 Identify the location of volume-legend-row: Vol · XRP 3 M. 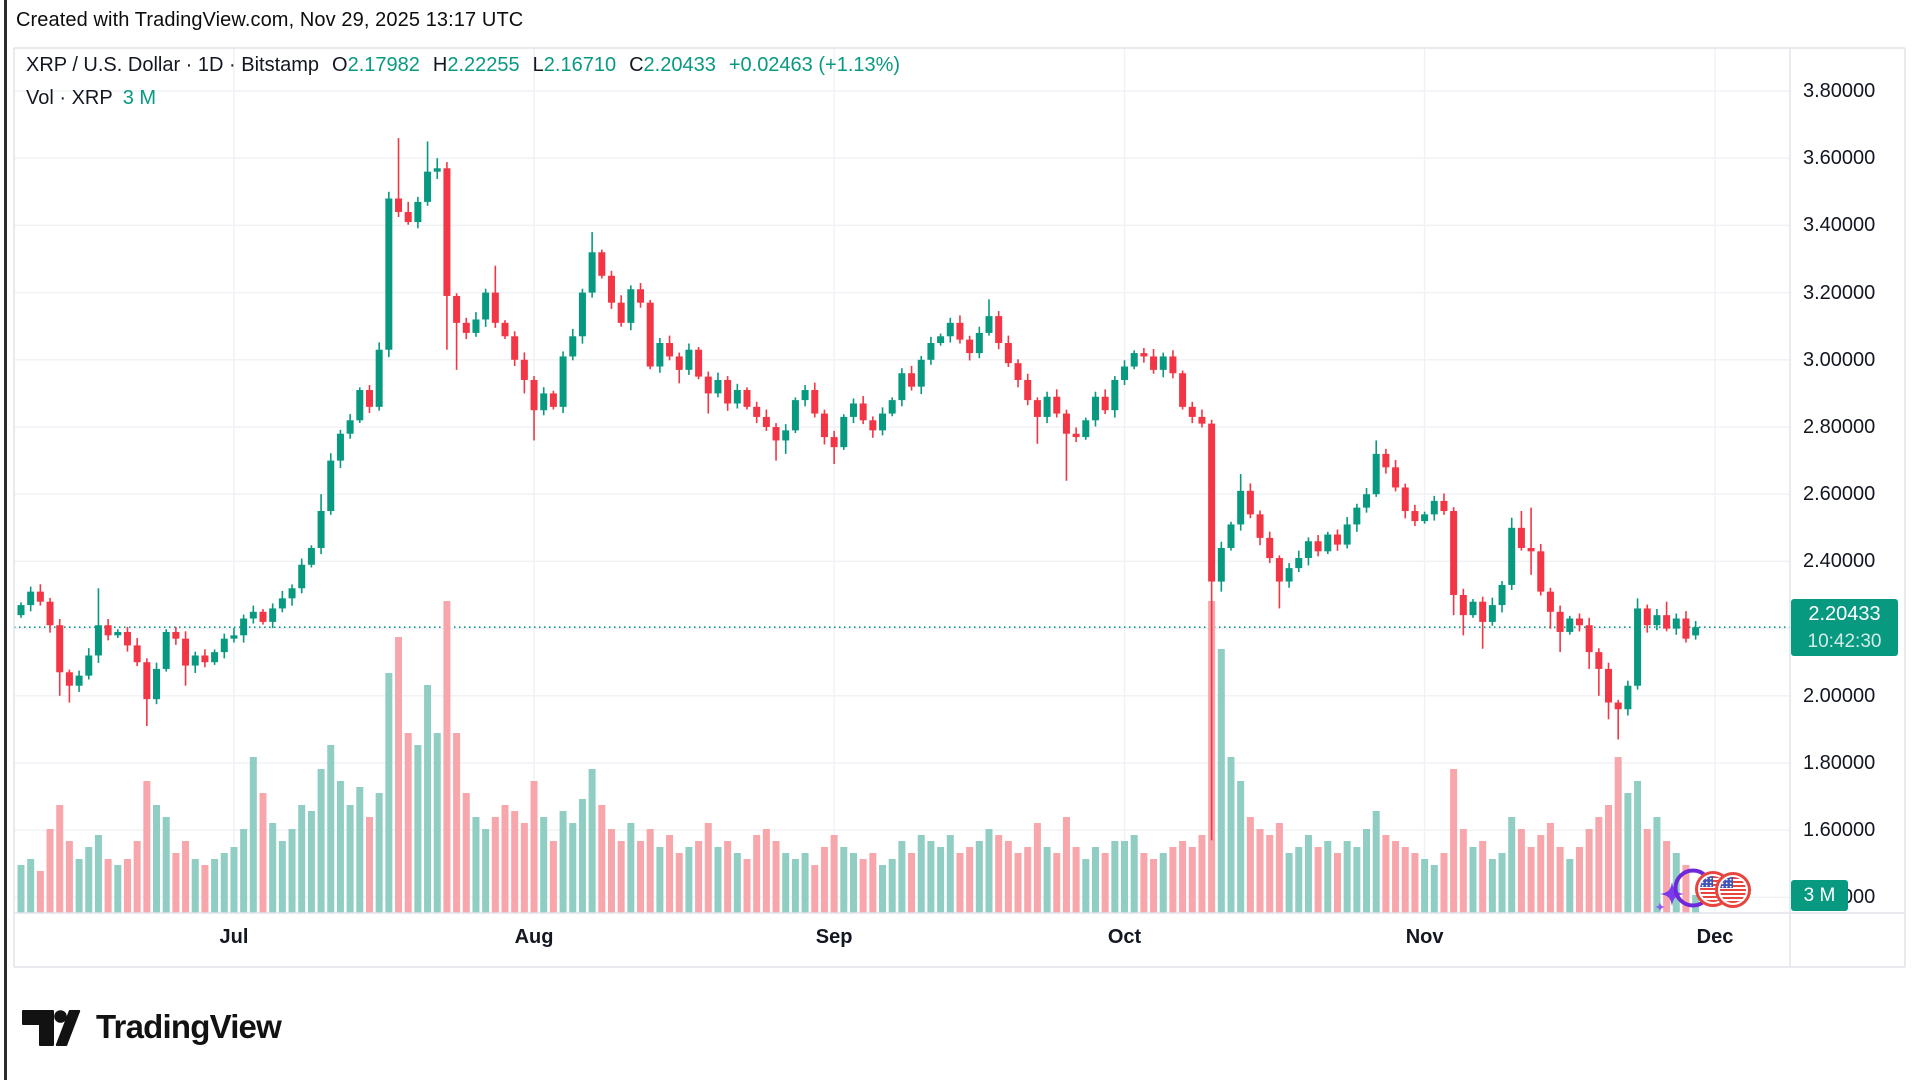
(463, 98).